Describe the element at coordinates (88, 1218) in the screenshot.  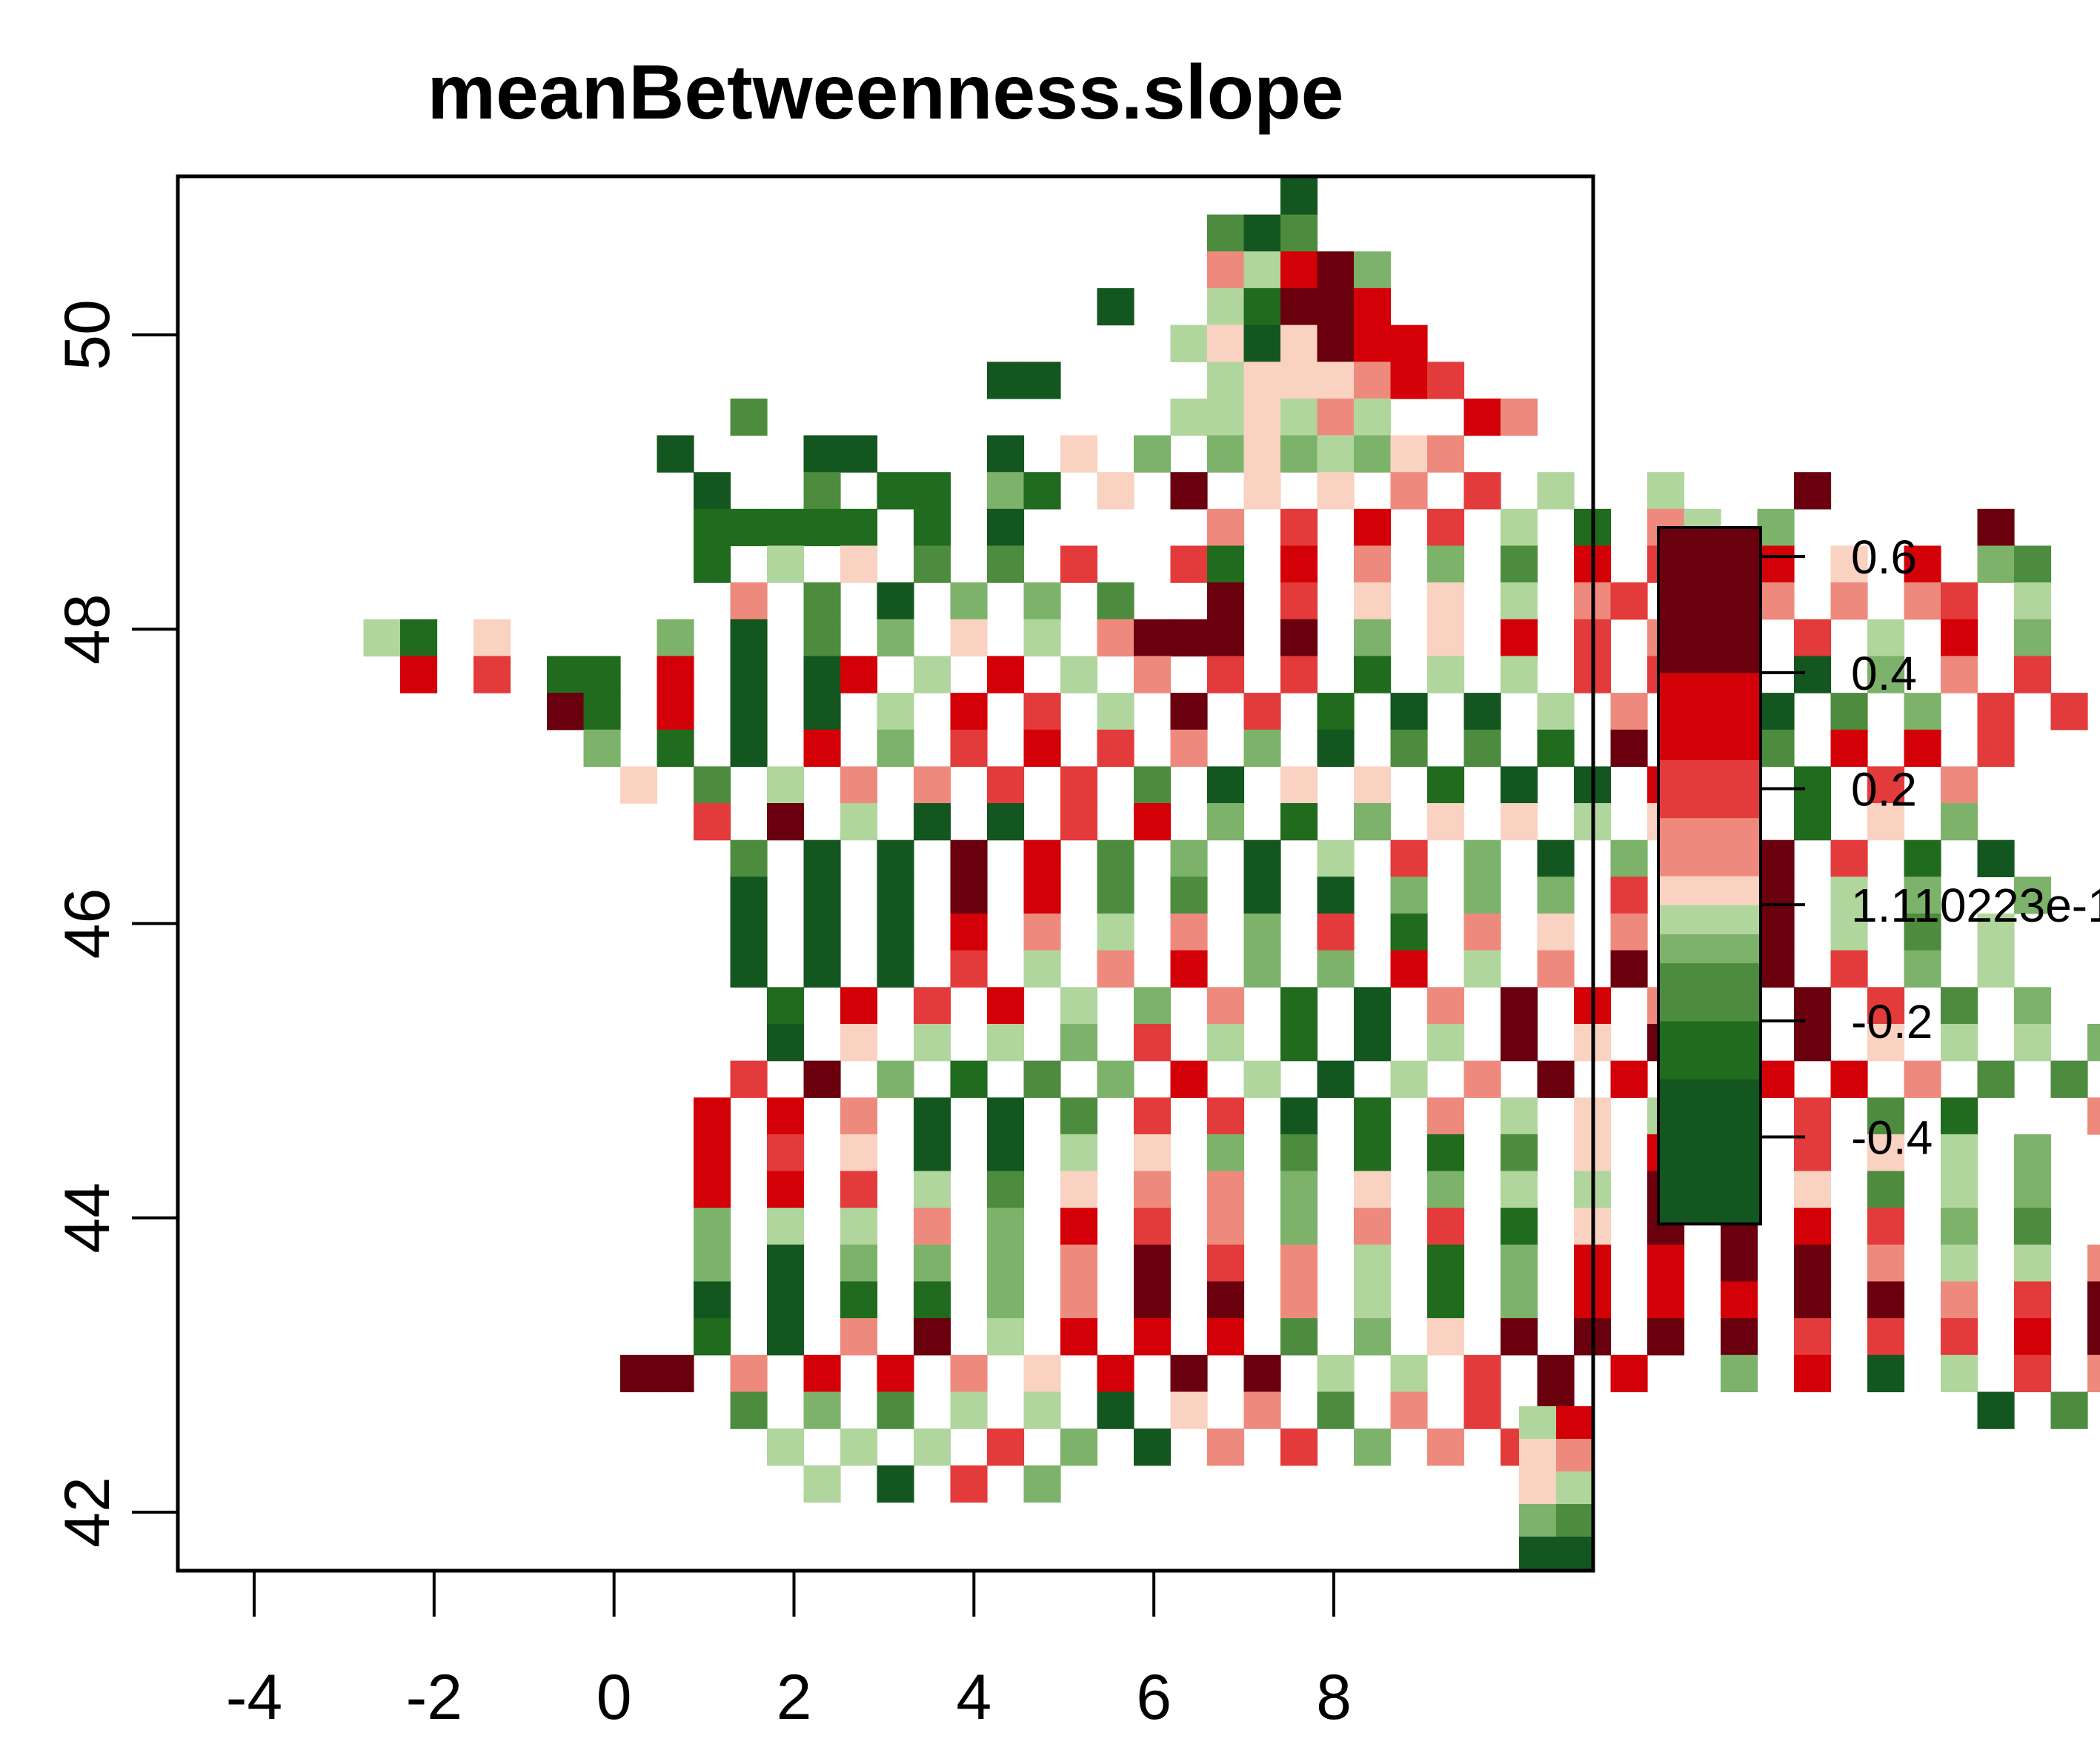
I see `y-tick-label: 44` at that location.